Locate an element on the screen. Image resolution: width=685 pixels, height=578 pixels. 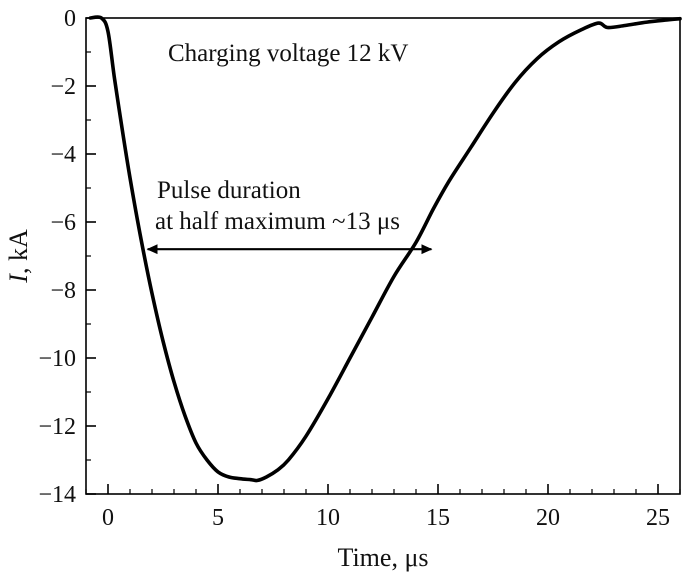
x-axis-title: Time, μs is located at coordinates (382, 557).